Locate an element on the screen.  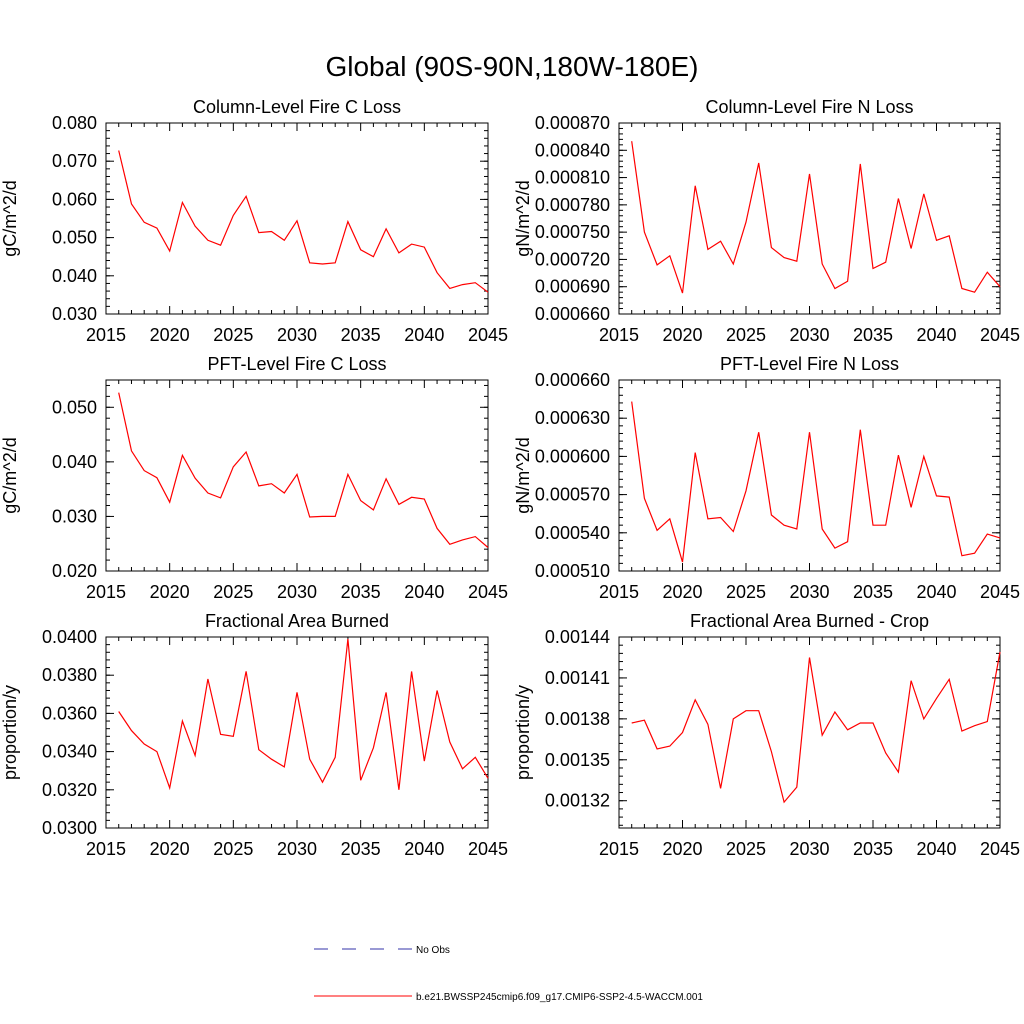
y-axis-label: proportion/y is located at coordinates (10, 732).